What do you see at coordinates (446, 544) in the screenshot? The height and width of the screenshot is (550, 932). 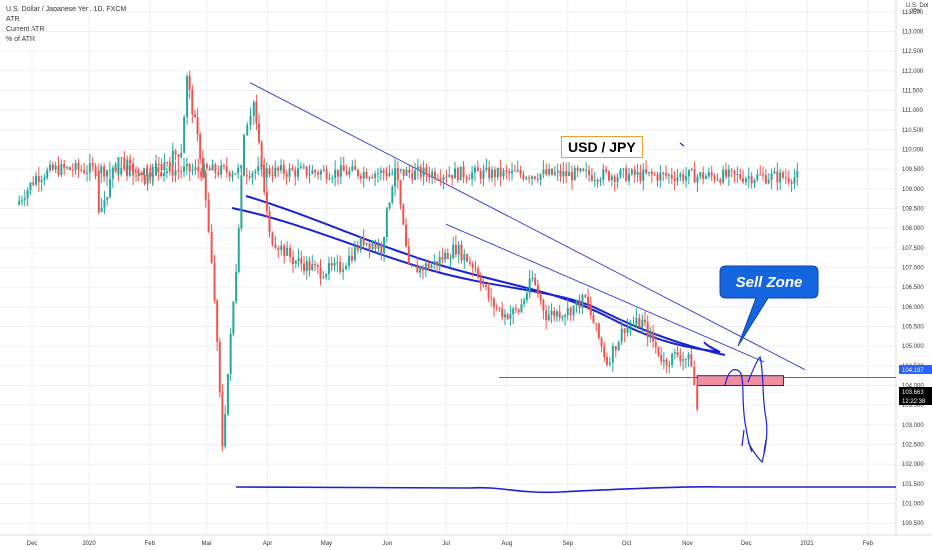 I see `x-tick-label: Jul` at bounding box center [446, 544].